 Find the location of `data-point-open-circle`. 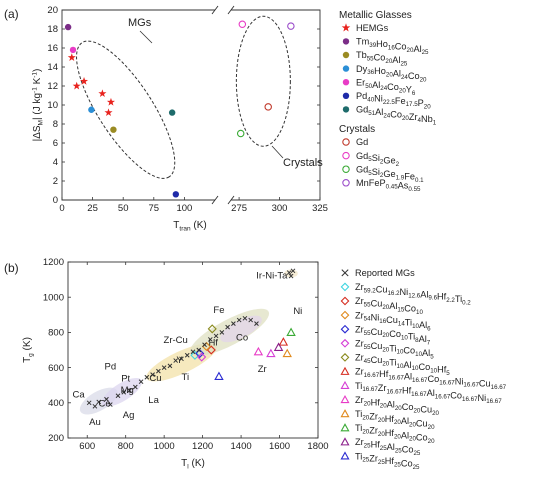

data-point-open-circle is located at coordinates (268, 107).